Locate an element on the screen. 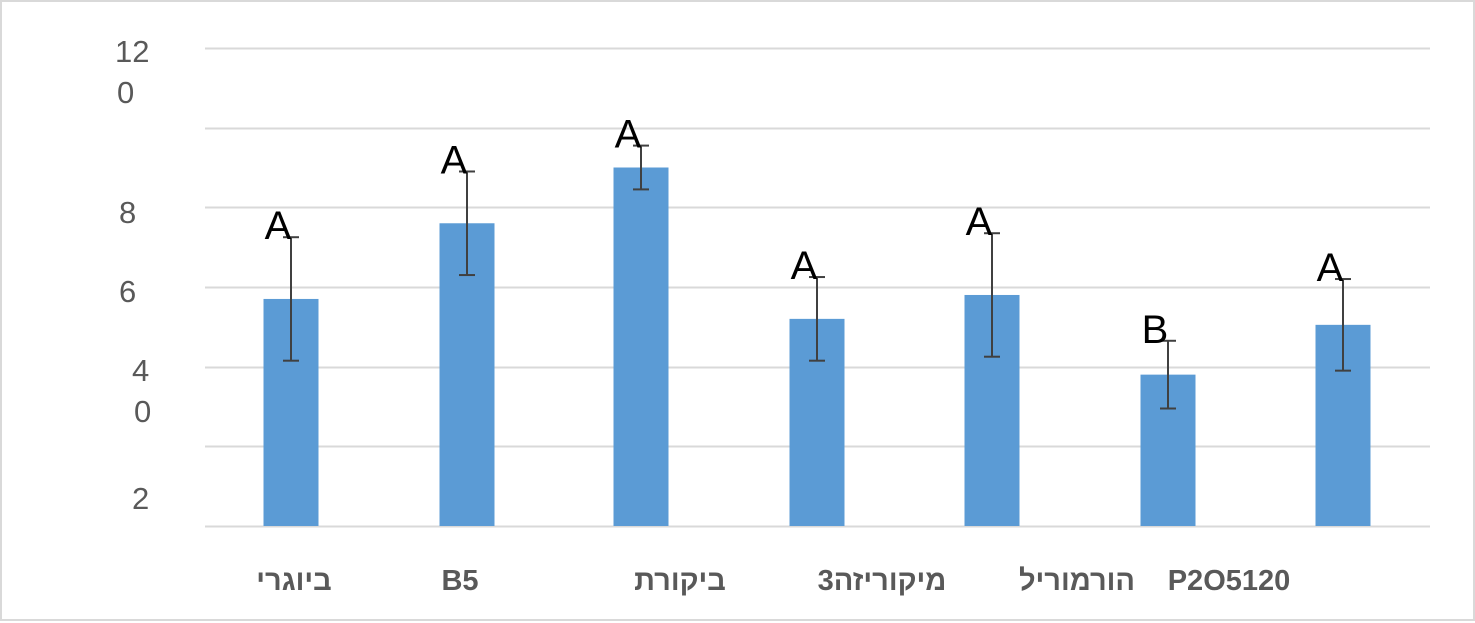 The width and height of the screenshot is (1475, 623). x-tick-label: ביקורת is located at coordinates (680, 581).